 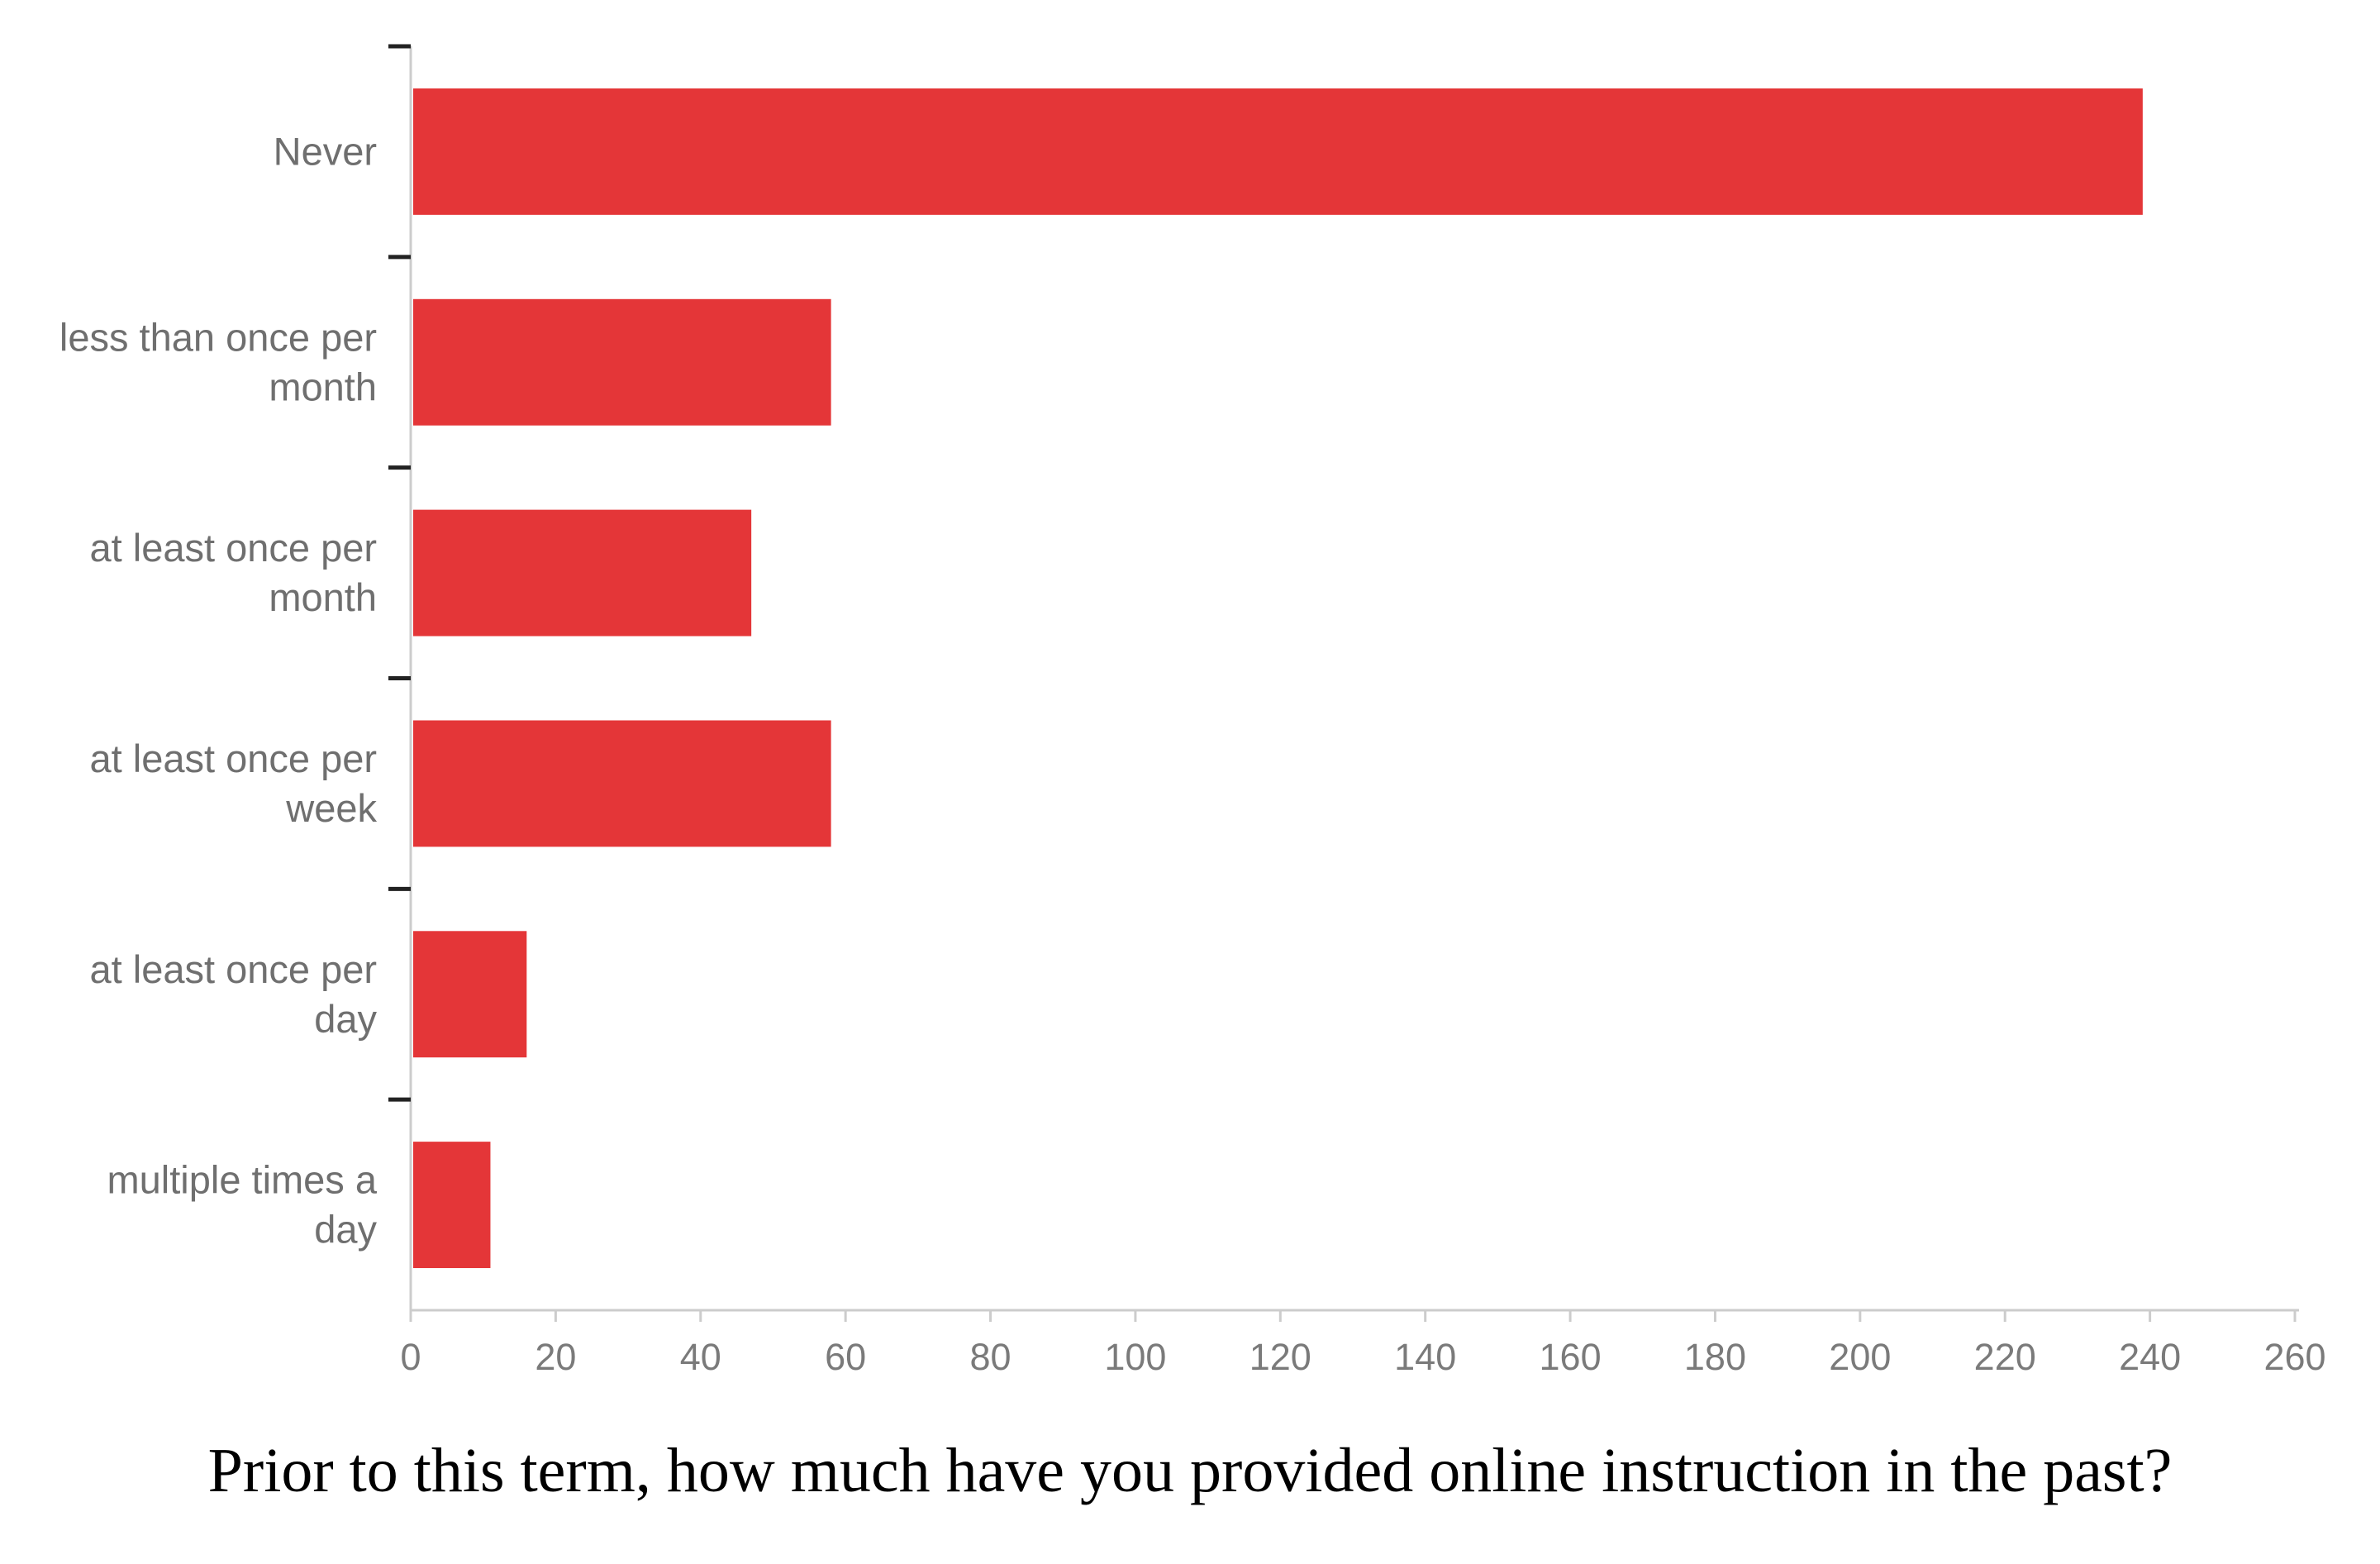 What do you see at coordinates (234, 783) in the screenshot?
I see `category-label-4: at least once per week` at bounding box center [234, 783].